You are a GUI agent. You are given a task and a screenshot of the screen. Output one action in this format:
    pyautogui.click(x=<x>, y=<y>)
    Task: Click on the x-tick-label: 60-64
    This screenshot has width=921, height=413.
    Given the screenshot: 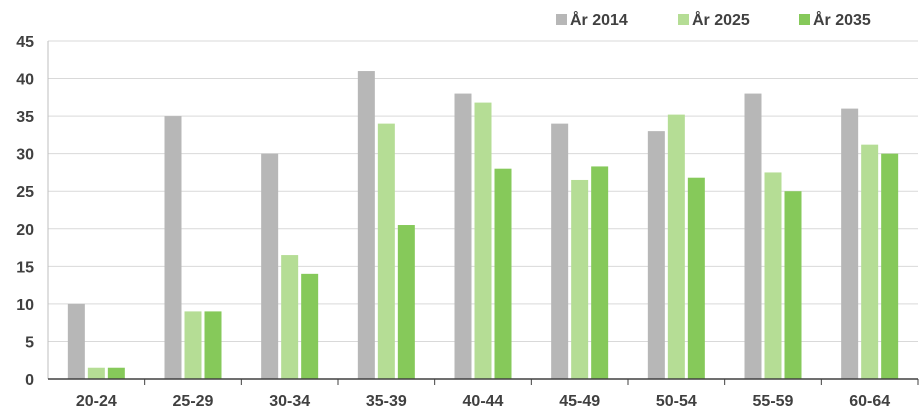 What is the action you would take?
    pyautogui.click(x=869, y=401)
    